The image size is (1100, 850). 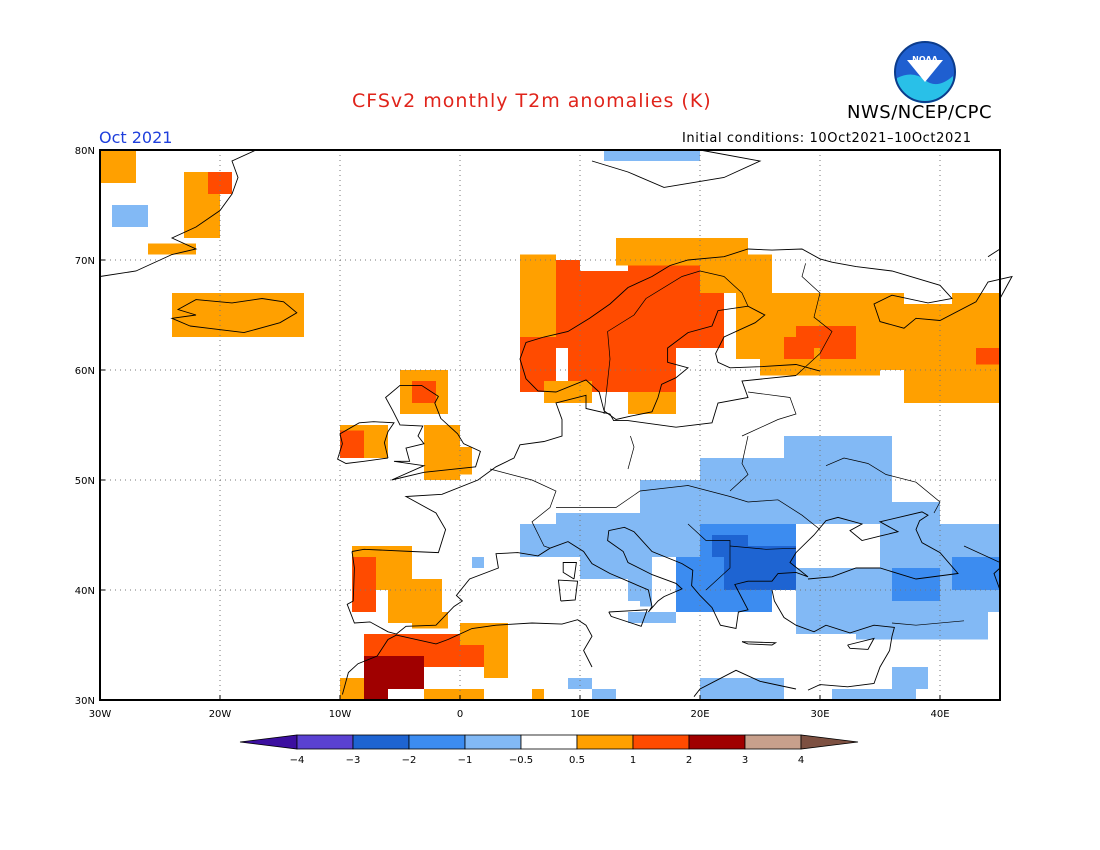 What do you see at coordinates (532, 101) in the screenshot?
I see `chart-title: CFSv2 monthly T2m anomalies (K)` at bounding box center [532, 101].